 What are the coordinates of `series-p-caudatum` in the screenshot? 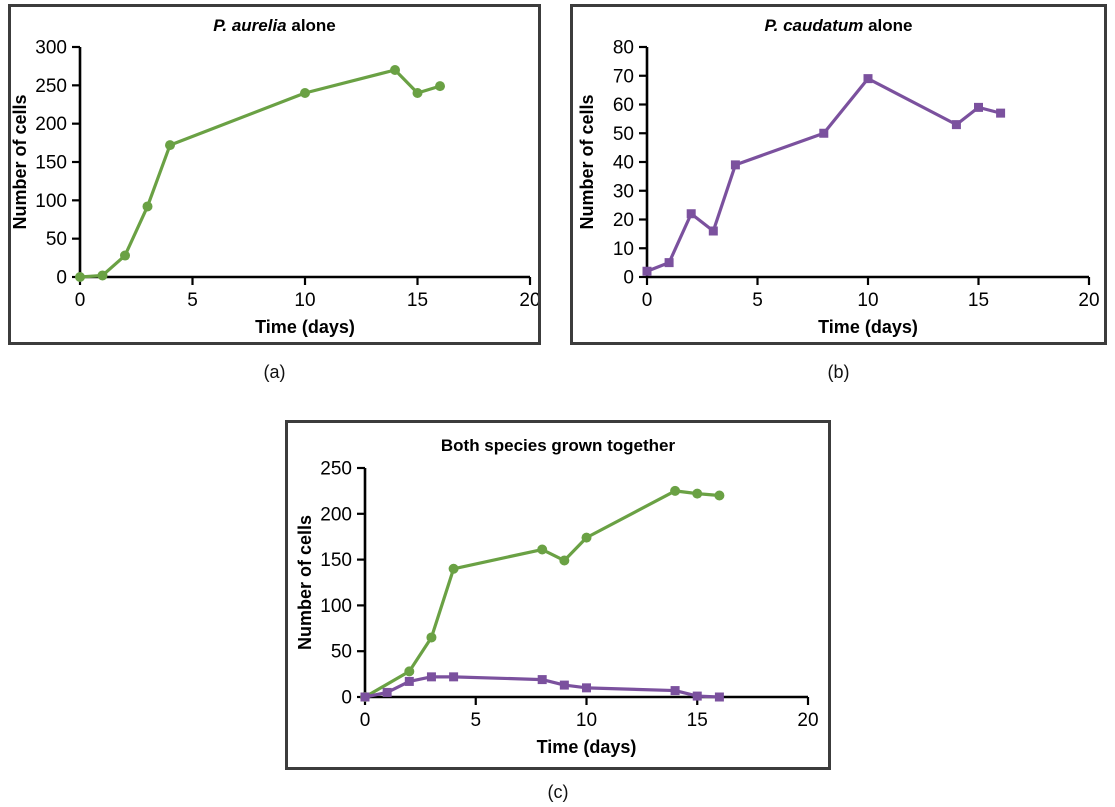 It's located at (542, 687).